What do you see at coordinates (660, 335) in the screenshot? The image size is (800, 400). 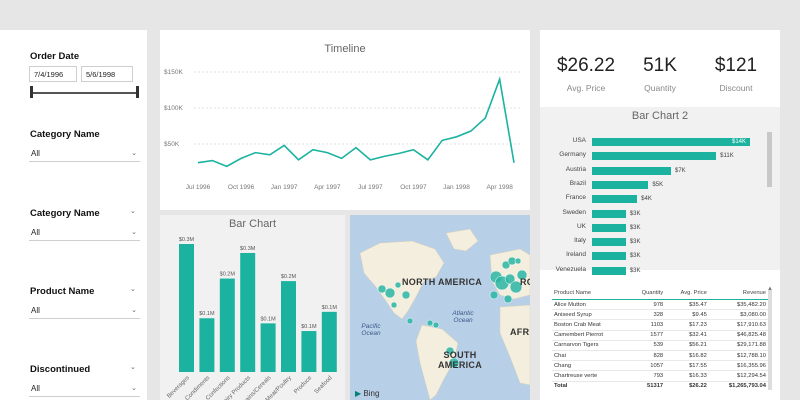 I see `table-row: Camembert Pierrot 1577 $32.41 $46,825.48` at bounding box center [660, 335].